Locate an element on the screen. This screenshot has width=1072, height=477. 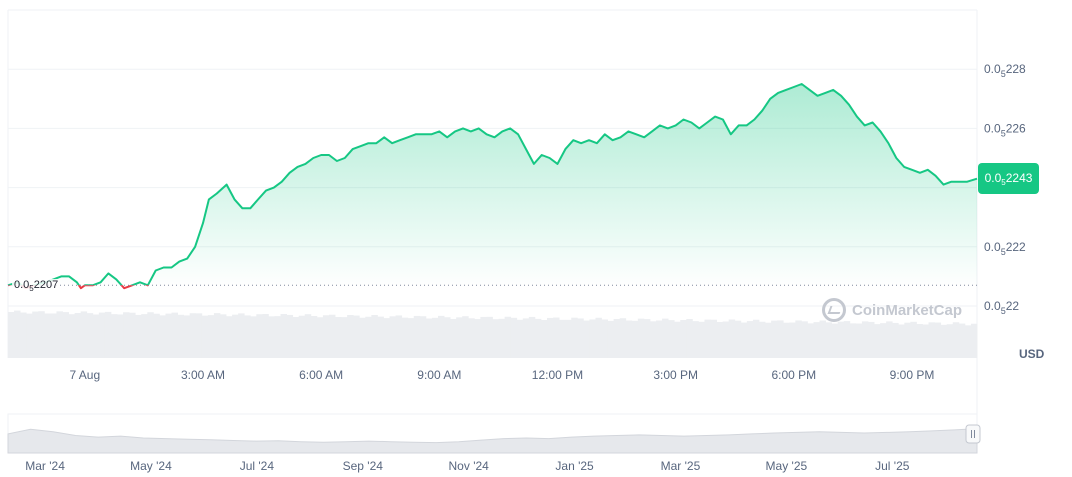
x-tick-label: 6:00 PM is located at coordinates (793, 375).